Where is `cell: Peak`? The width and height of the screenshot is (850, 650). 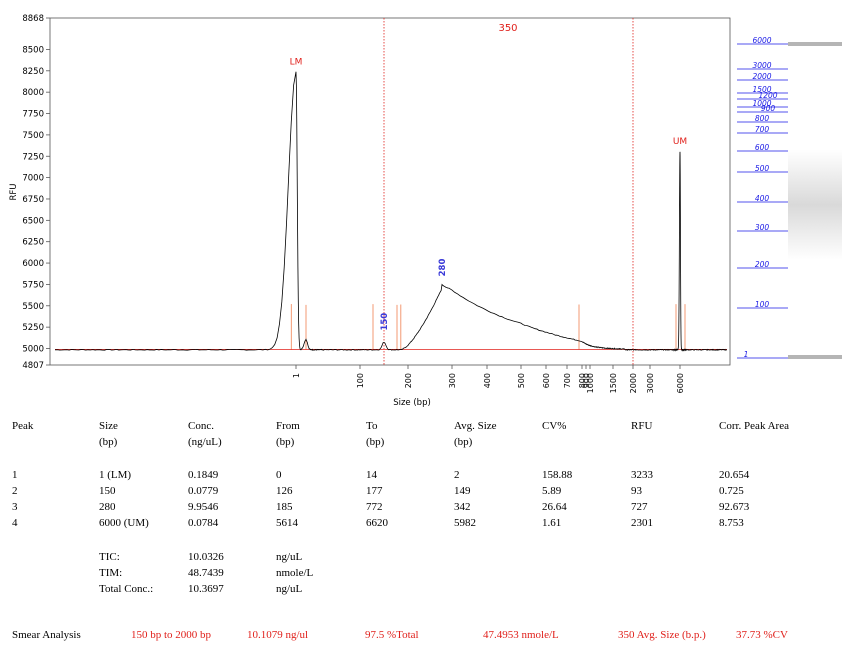 cell: Peak is located at coordinates (23, 426).